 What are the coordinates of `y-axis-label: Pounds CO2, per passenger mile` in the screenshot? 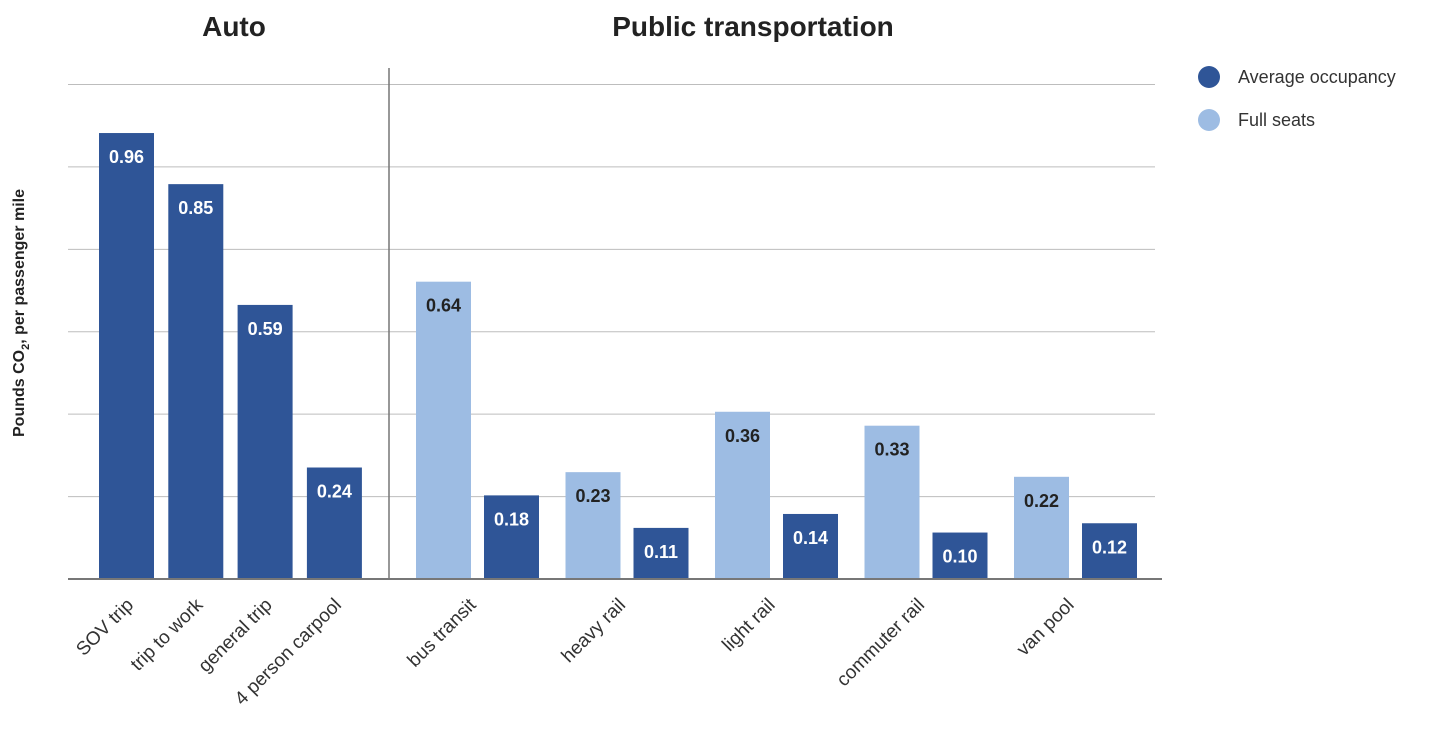 It's located at (21, 313).